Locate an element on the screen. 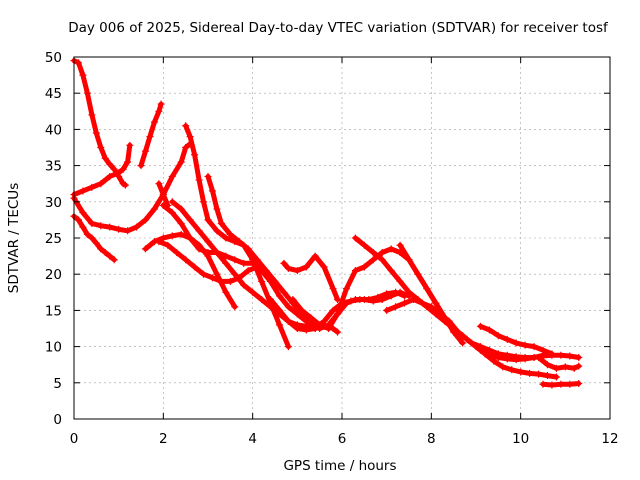 The image size is (640, 480). y-tick-label: 15 is located at coordinates (53, 311).